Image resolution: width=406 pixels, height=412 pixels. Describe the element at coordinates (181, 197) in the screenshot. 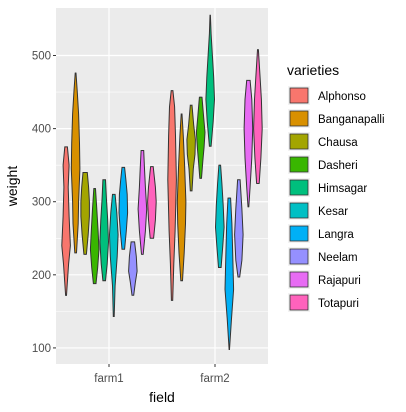

I see `violin-banganapalli-farm2` at that location.